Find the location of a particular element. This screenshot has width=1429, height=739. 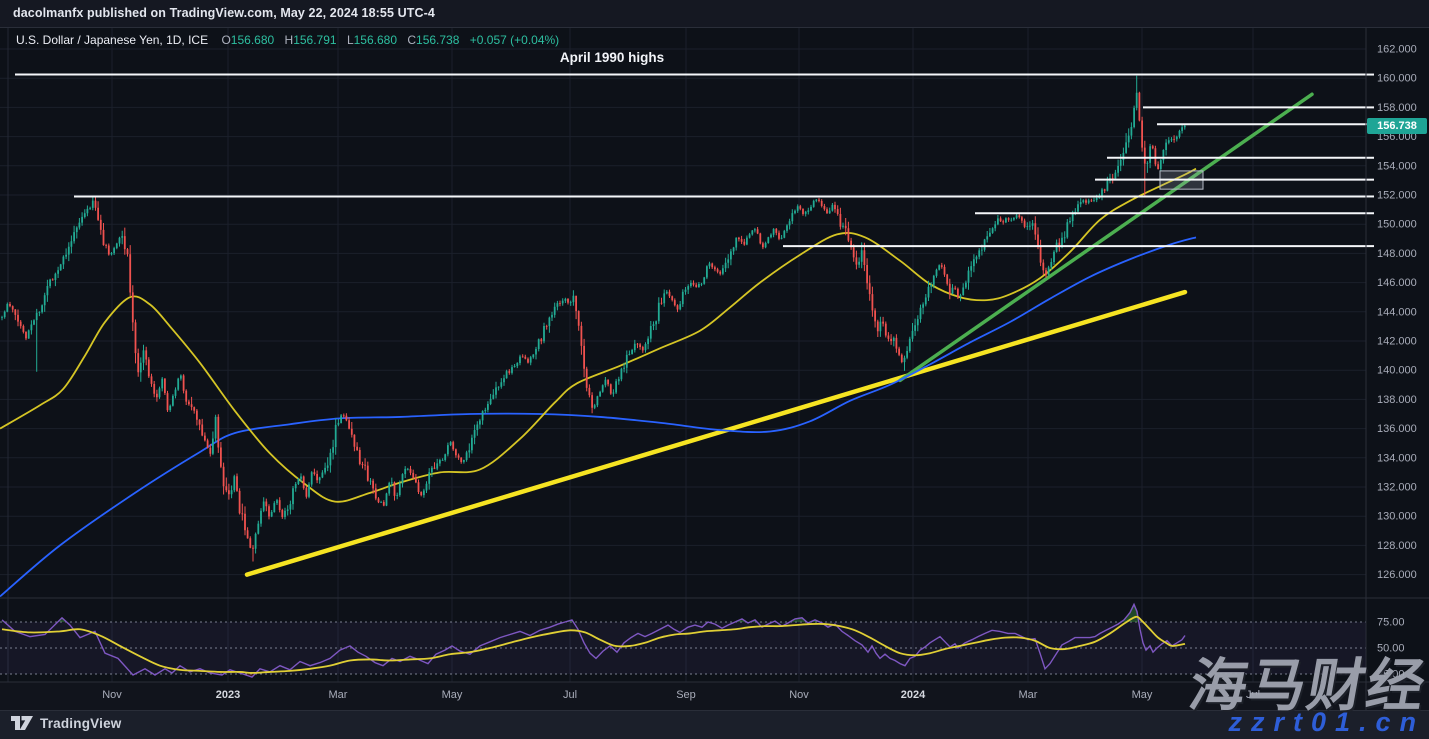

price-axis-label: 152.000 is located at coordinates (1397, 196).